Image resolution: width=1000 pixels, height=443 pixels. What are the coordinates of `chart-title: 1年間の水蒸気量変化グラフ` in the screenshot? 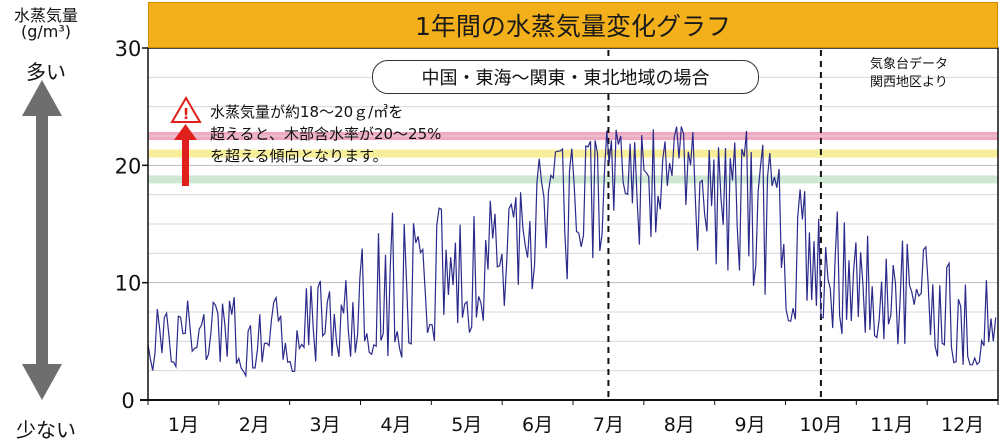 It's located at (573, 25).